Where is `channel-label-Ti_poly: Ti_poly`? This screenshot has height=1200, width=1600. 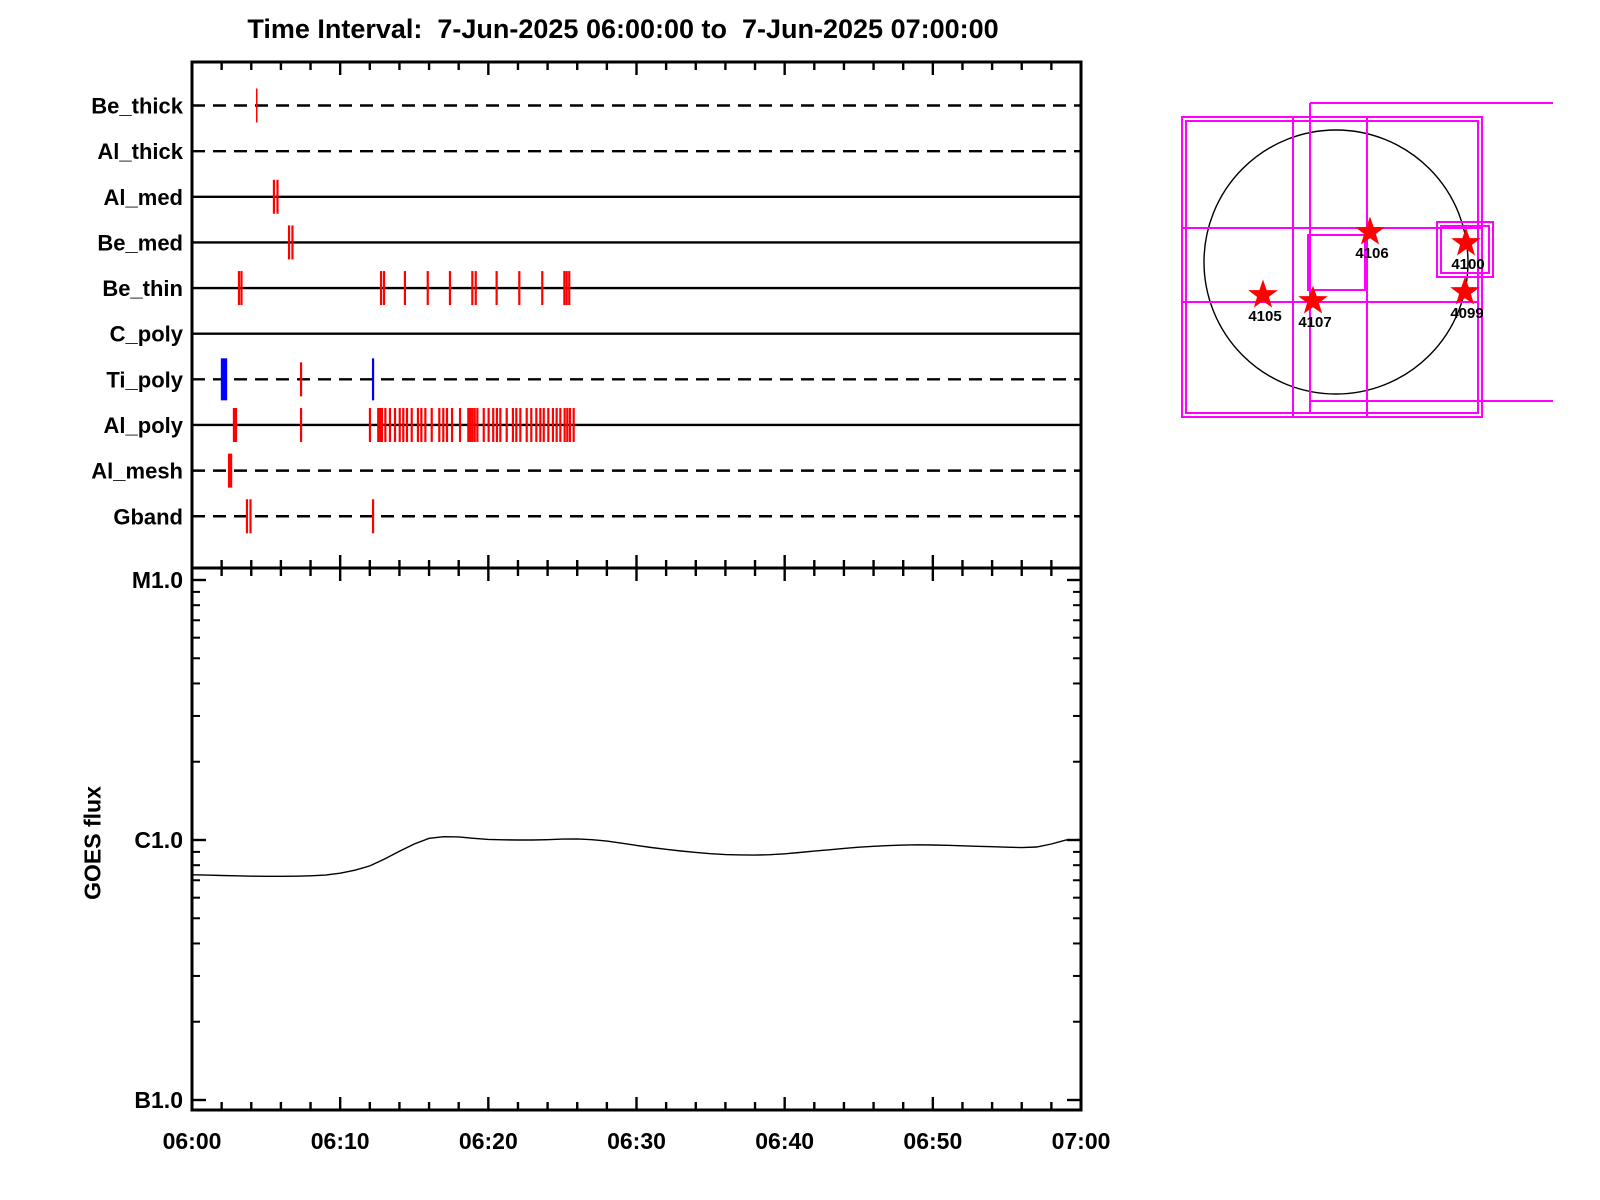 channel-label-Ti_poly: Ti_poly is located at coordinates (144, 379).